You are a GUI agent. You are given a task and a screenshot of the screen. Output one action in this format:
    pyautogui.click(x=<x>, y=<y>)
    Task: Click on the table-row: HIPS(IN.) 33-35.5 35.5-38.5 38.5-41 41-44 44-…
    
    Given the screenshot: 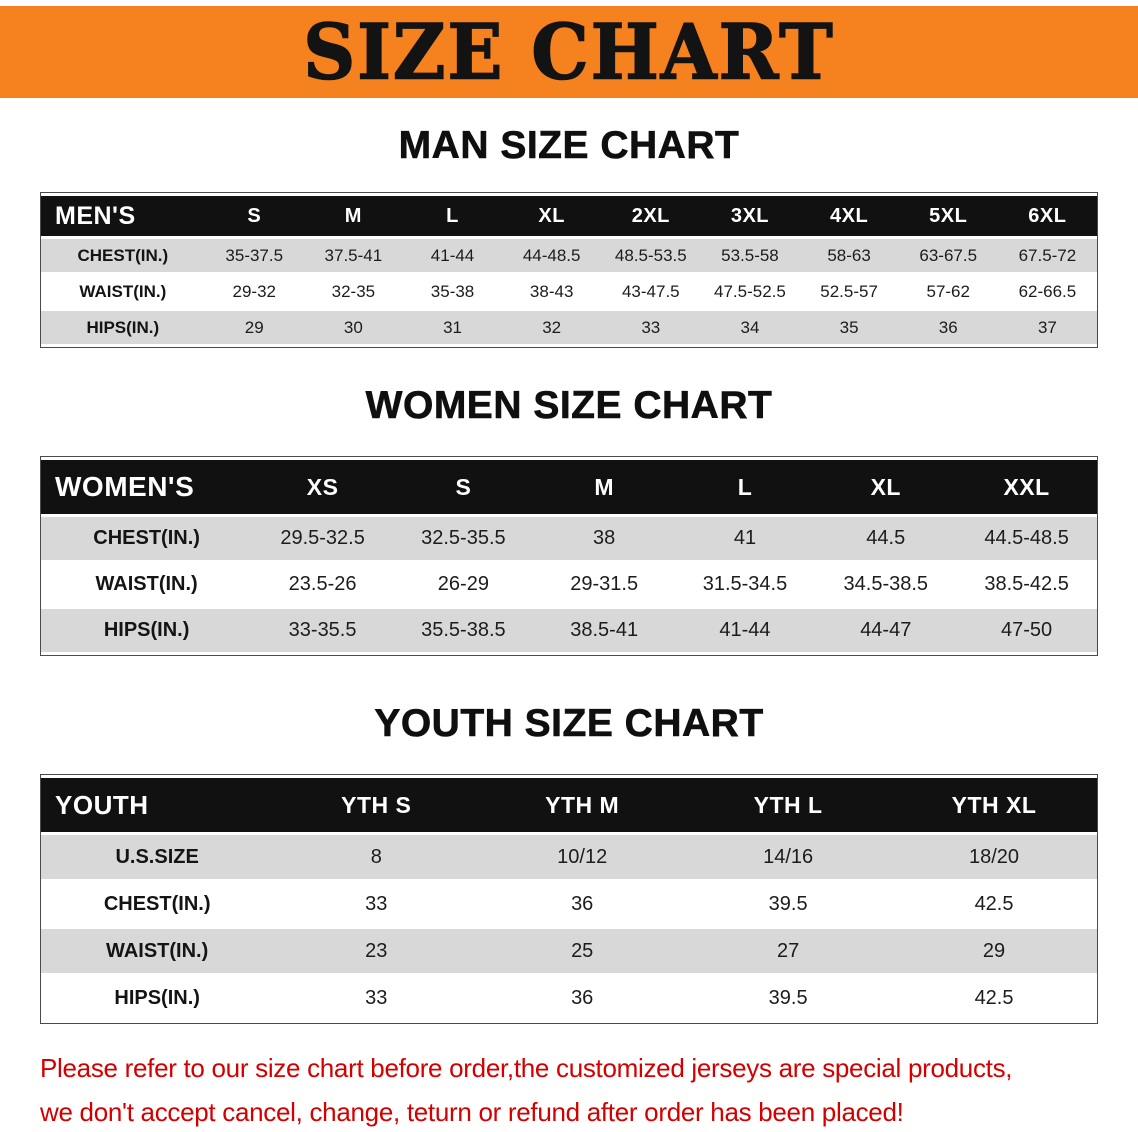 What is the action you would take?
    pyautogui.click(x=569, y=630)
    